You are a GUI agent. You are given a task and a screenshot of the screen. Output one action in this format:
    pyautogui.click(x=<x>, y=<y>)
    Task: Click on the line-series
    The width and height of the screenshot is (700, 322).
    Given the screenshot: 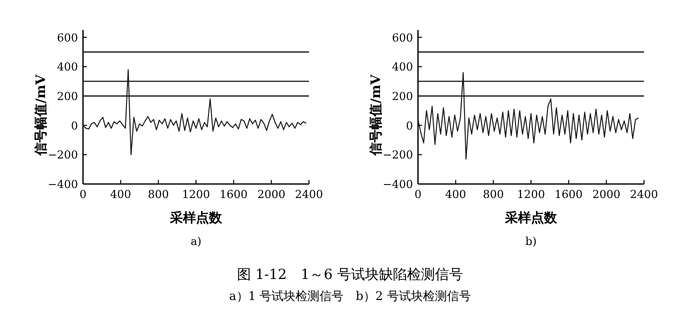 What is the action you would take?
    pyautogui.click(x=194, y=112)
    